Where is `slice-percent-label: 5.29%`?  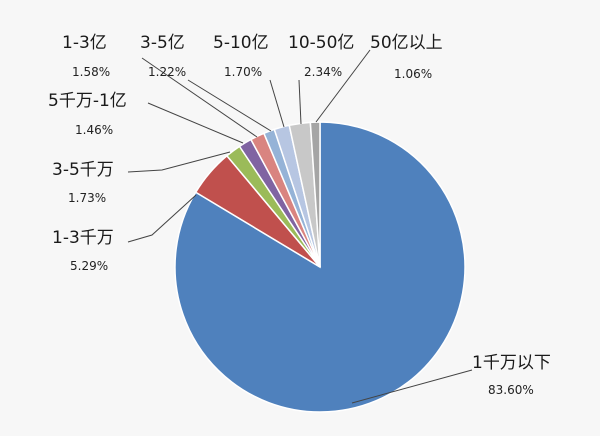 slice-percent-label: 5.29% is located at coordinates (89, 266).